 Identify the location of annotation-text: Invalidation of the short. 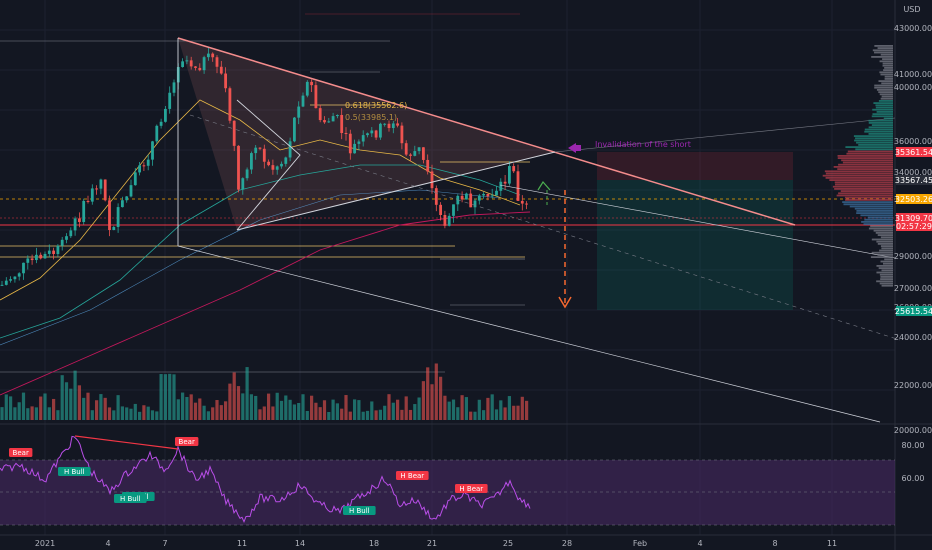
(643, 144).